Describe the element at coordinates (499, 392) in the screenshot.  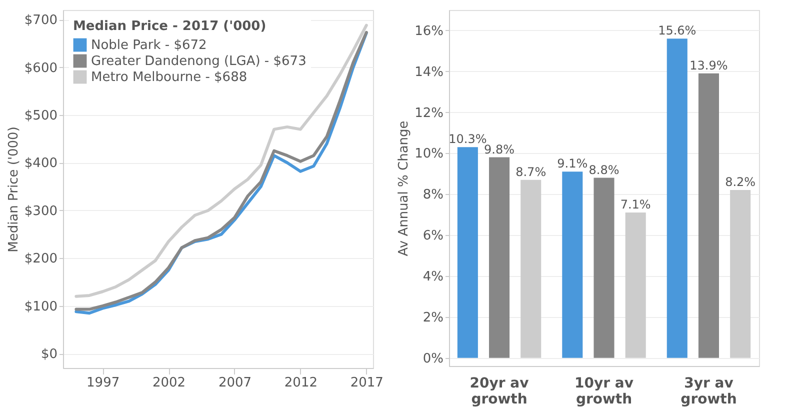
I see `x-tick-label: 20yr av growth` at that location.